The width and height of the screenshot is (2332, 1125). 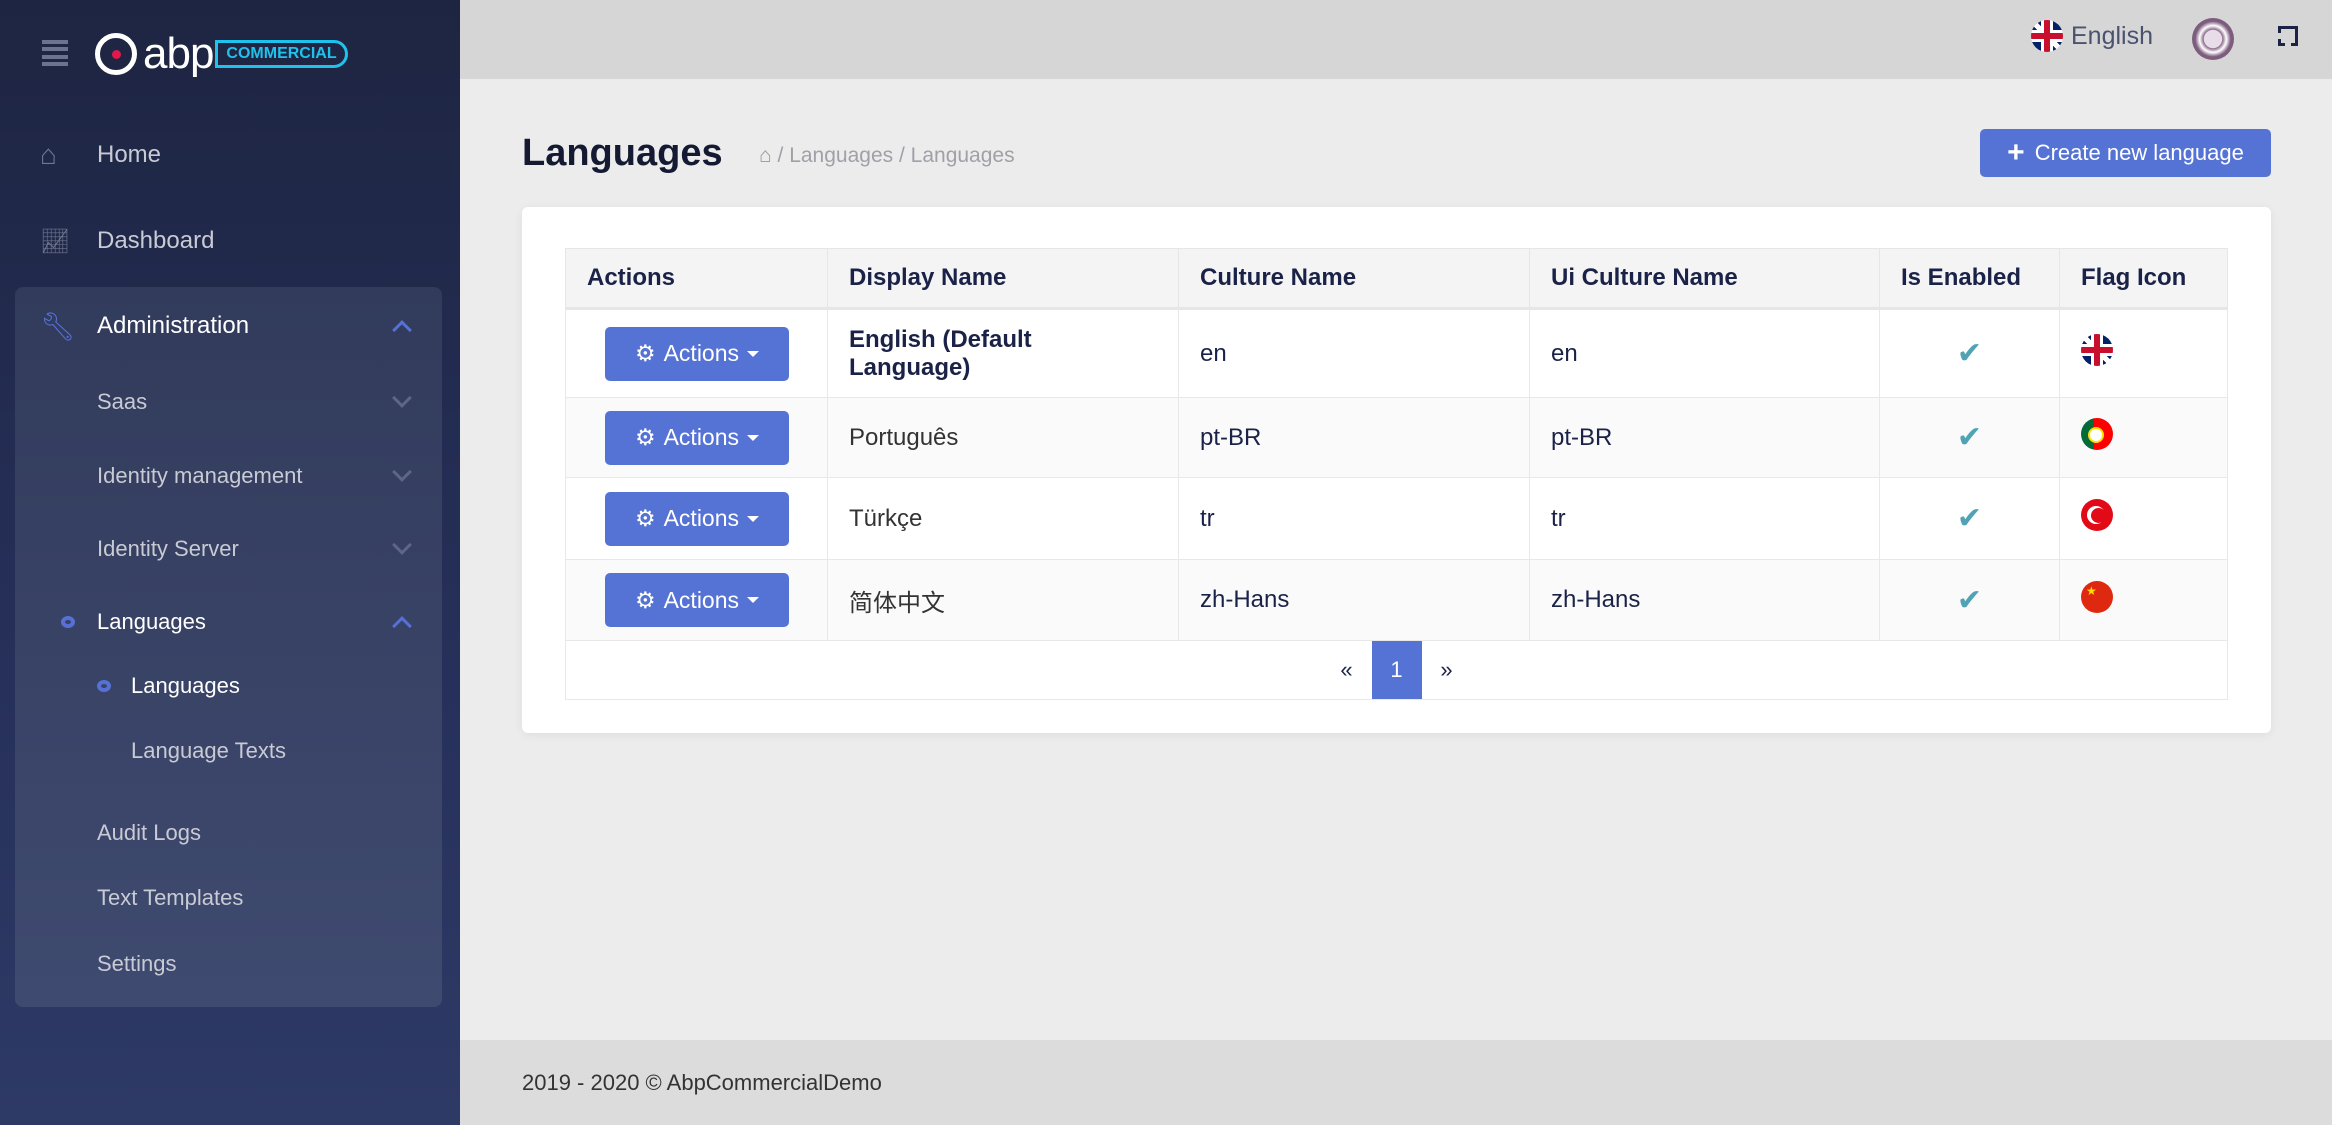 What do you see at coordinates (178, 53) in the screenshot?
I see `logo-text: abp` at bounding box center [178, 53].